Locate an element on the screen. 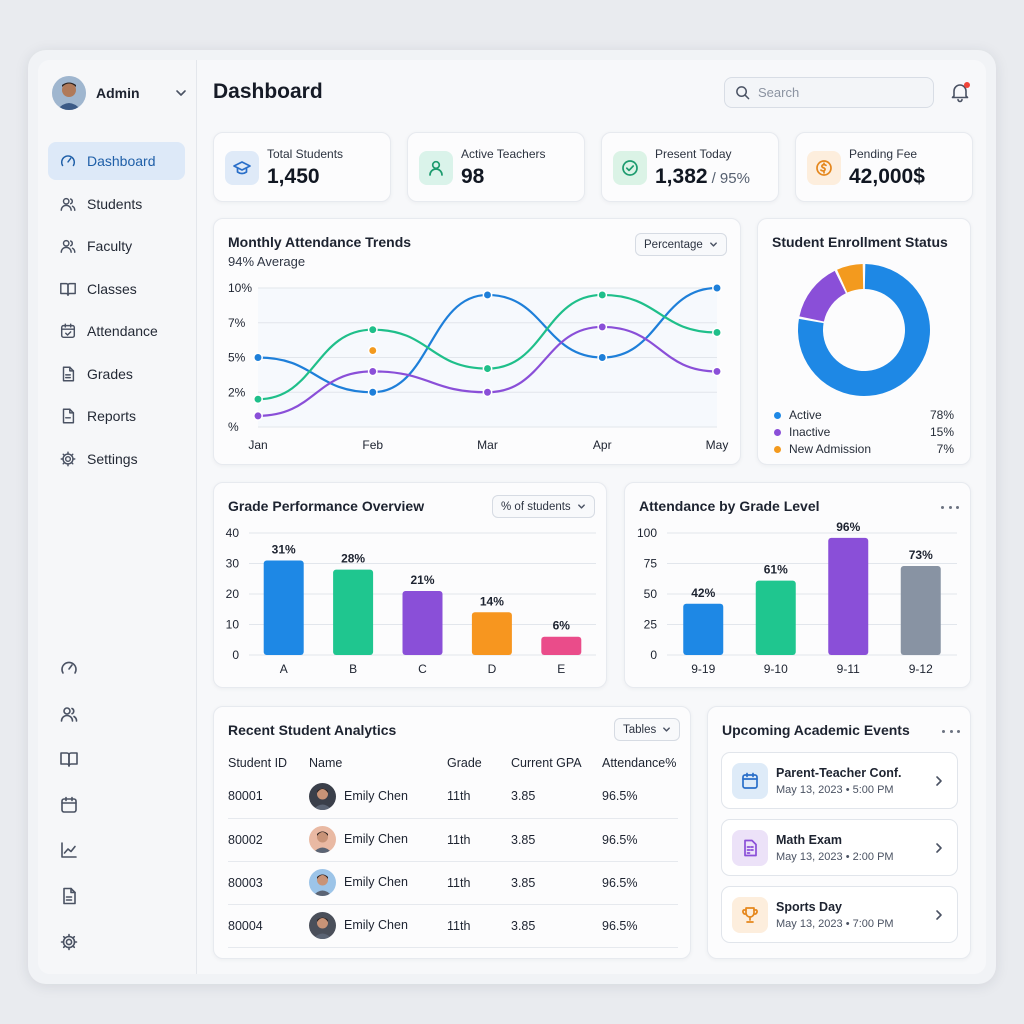 The image size is (1024, 1024). attendance-trends-dropdown: Percentage is located at coordinates (681, 244).